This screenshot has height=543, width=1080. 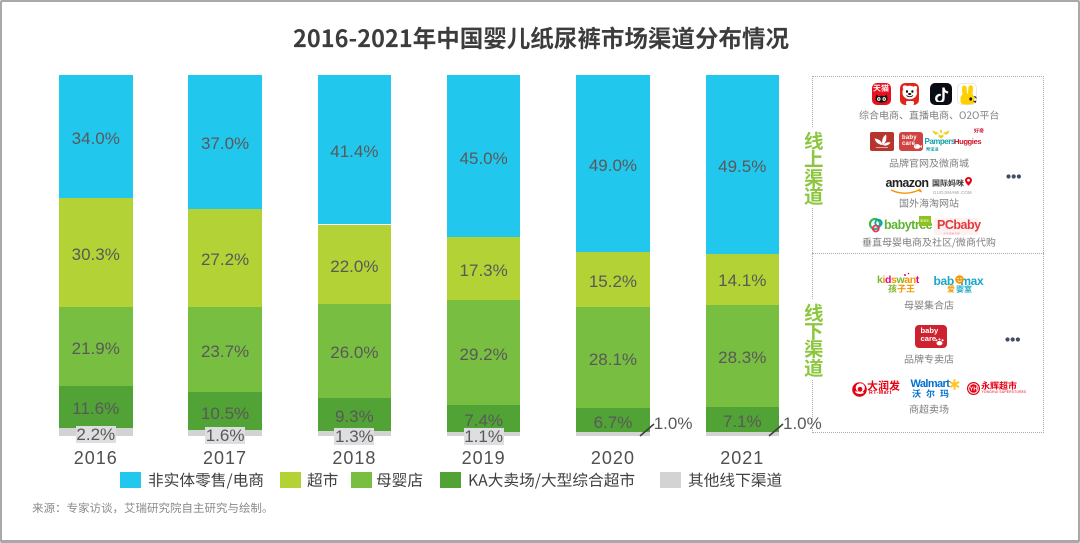 What do you see at coordinates (974, 390) in the screenshot?
I see `svg-text: YH` at bounding box center [974, 390].